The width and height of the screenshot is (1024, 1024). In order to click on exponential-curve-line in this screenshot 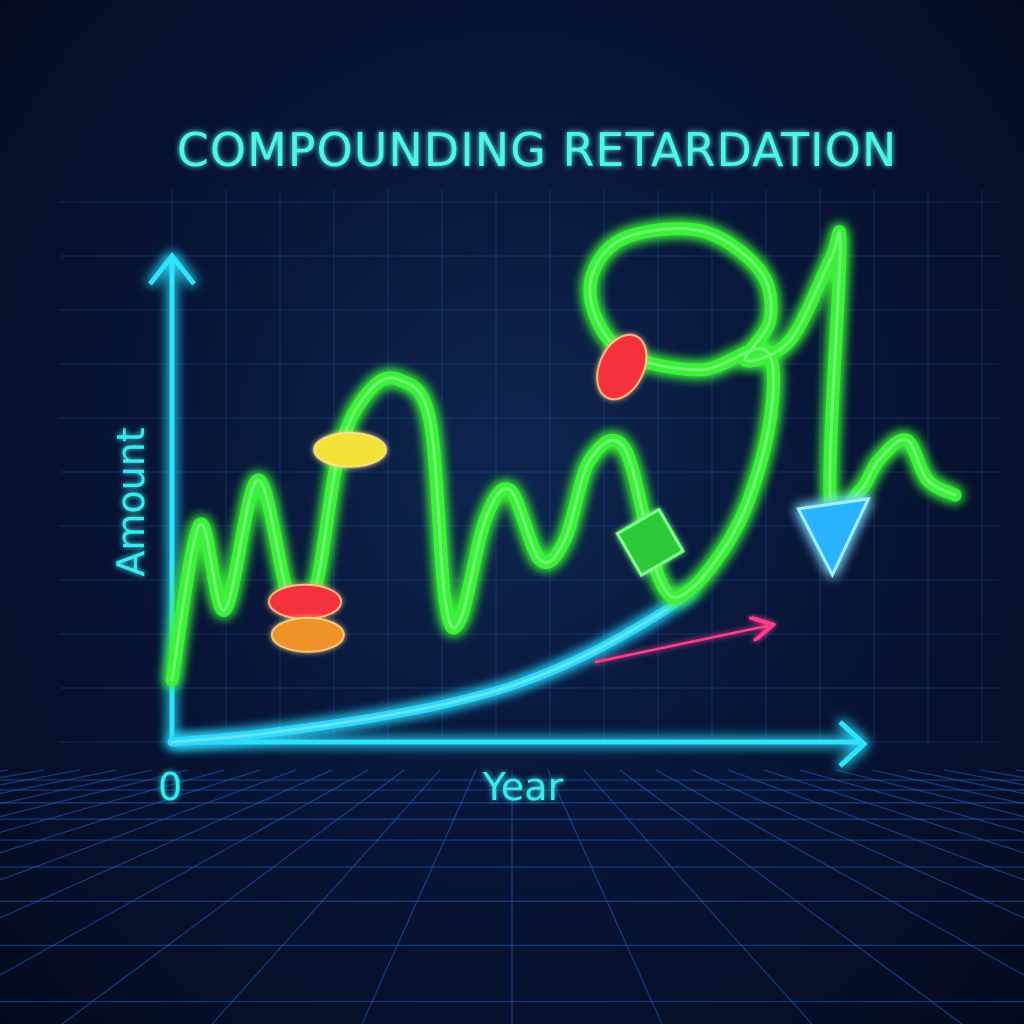, I will do `click(432, 666)`.